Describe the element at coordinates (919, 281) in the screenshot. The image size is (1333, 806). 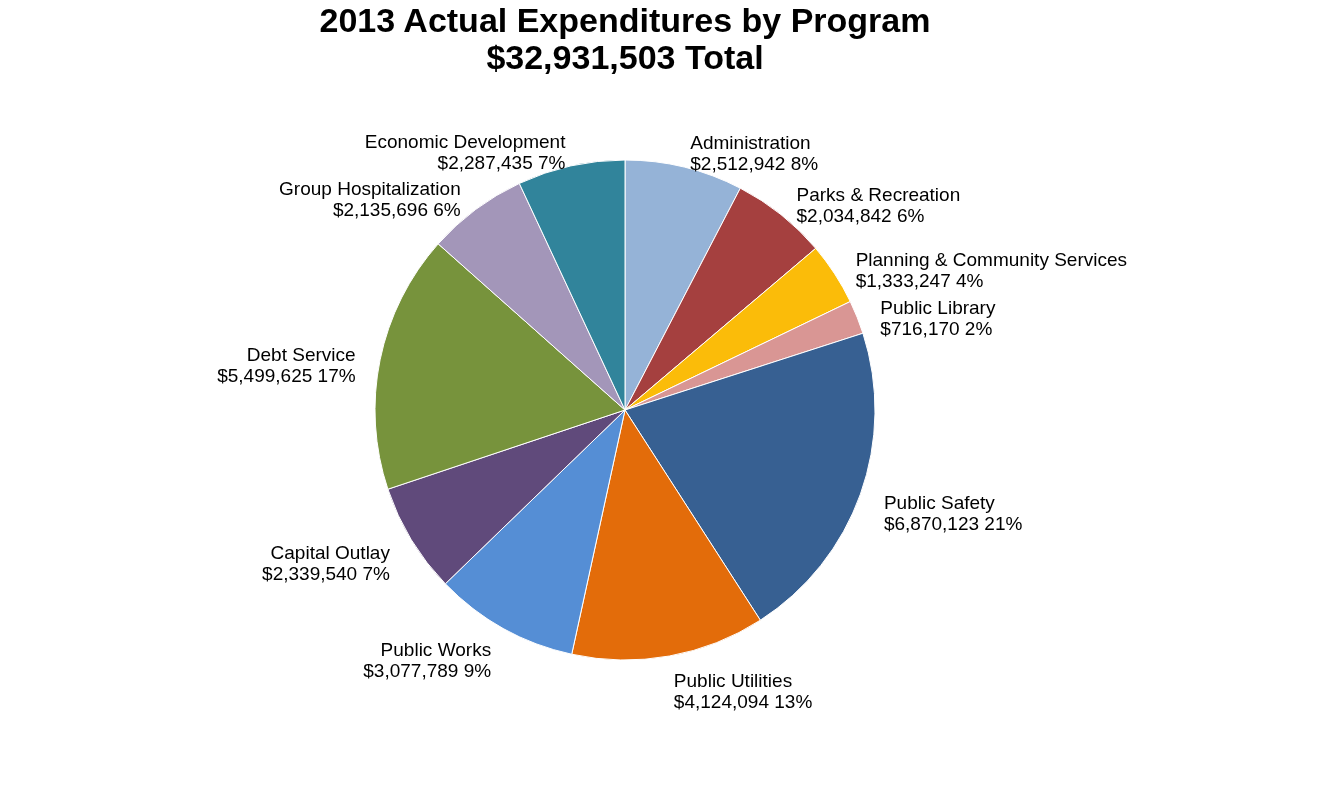
I see `data-label: $1,333,247 4%` at that location.